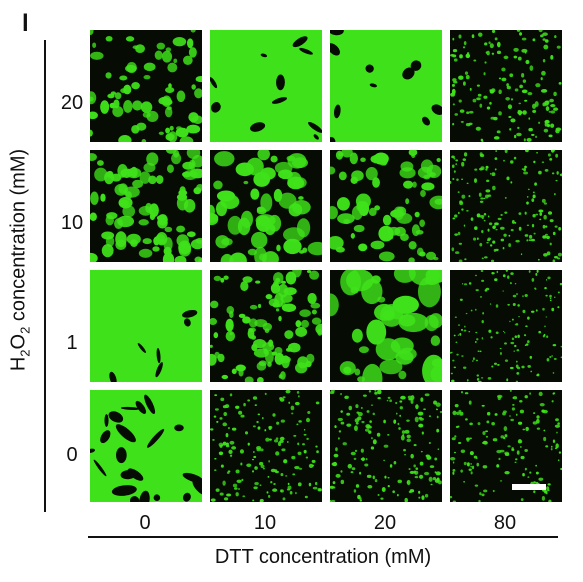 Image resolution: width=583 pixels, height=582 pixels. What do you see at coordinates (18, 341) in the screenshot?
I see `y-axis-title-mid: O` at bounding box center [18, 341].